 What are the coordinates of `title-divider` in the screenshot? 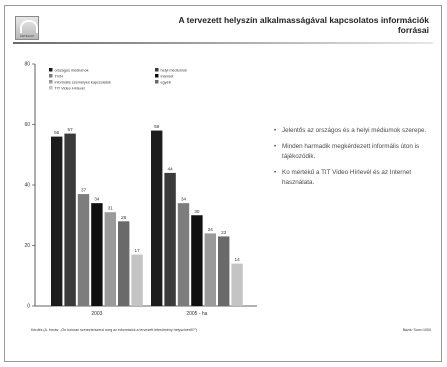 It's located at (223, 43).